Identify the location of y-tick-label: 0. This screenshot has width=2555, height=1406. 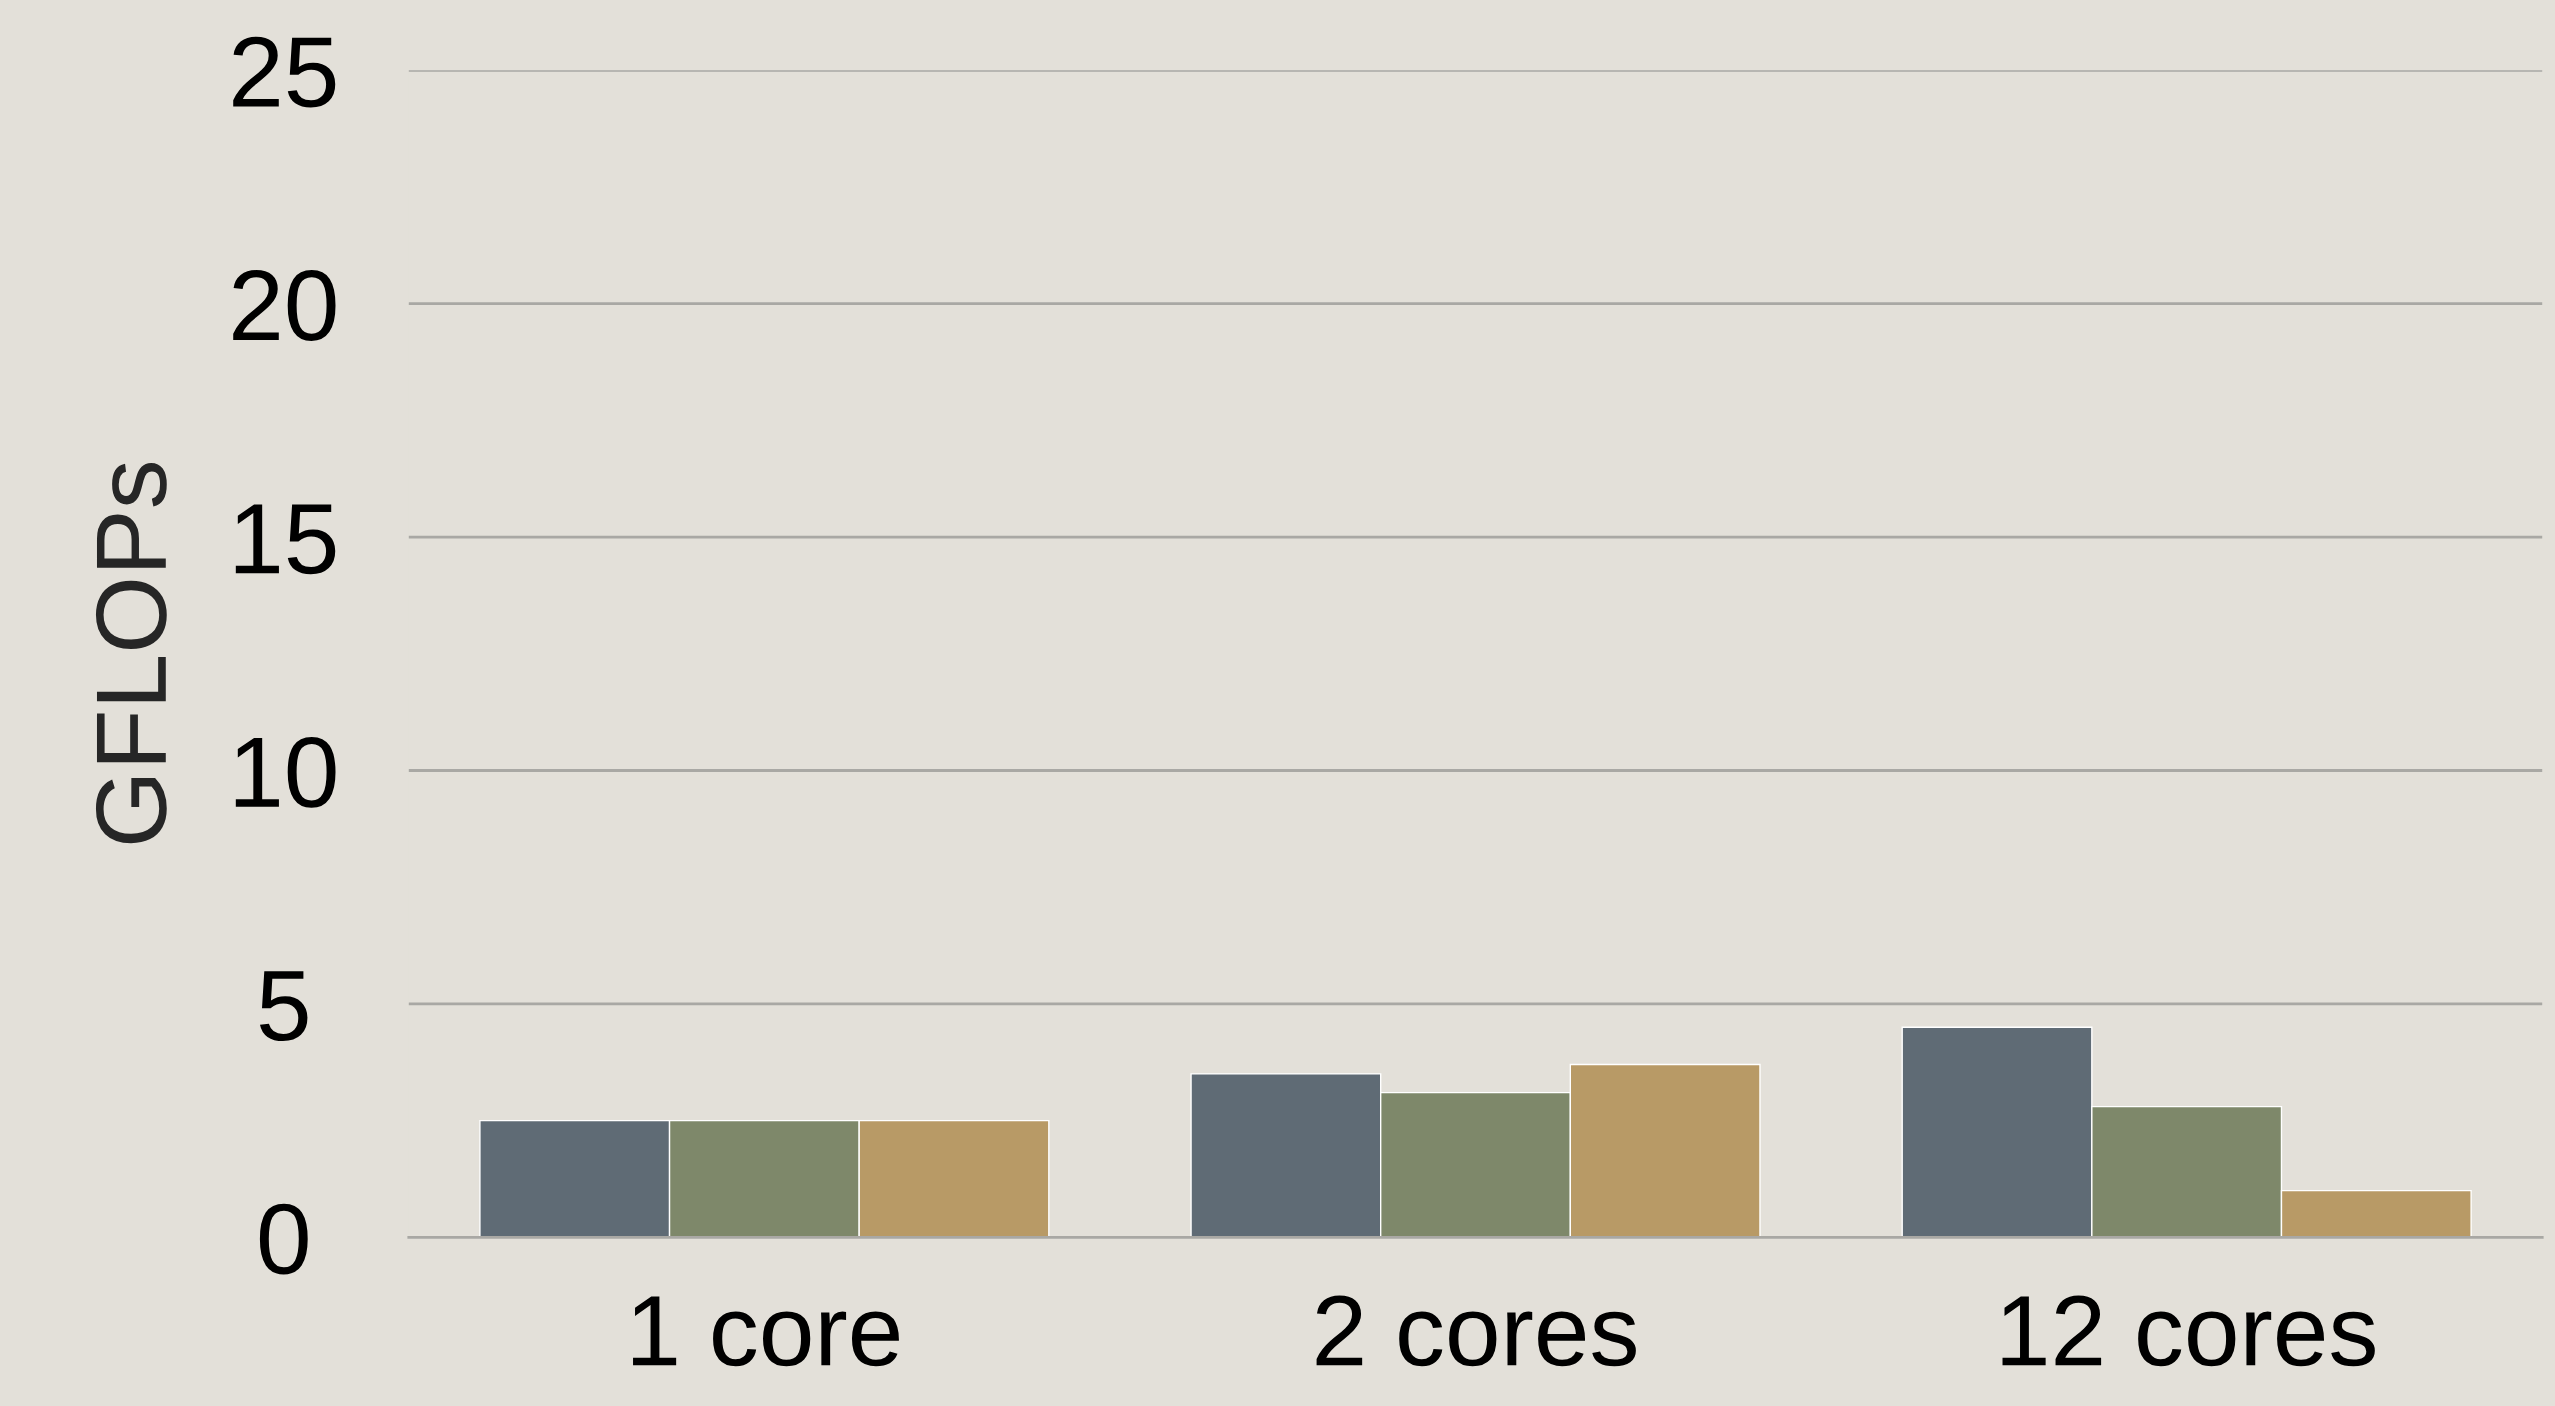
(283, 1239).